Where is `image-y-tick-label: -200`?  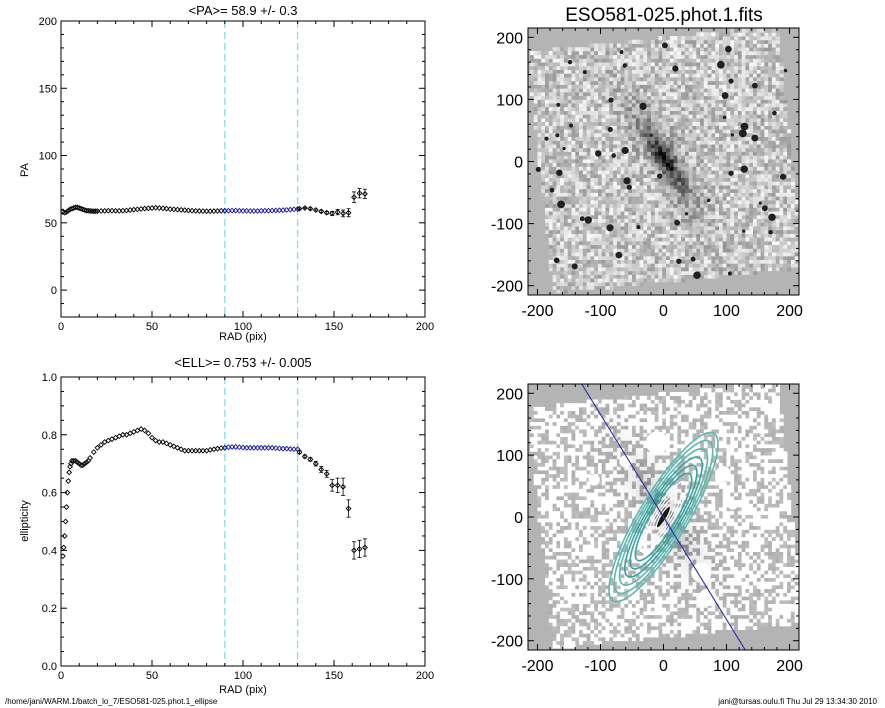 image-y-tick-label: -200 is located at coordinates (507, 287).